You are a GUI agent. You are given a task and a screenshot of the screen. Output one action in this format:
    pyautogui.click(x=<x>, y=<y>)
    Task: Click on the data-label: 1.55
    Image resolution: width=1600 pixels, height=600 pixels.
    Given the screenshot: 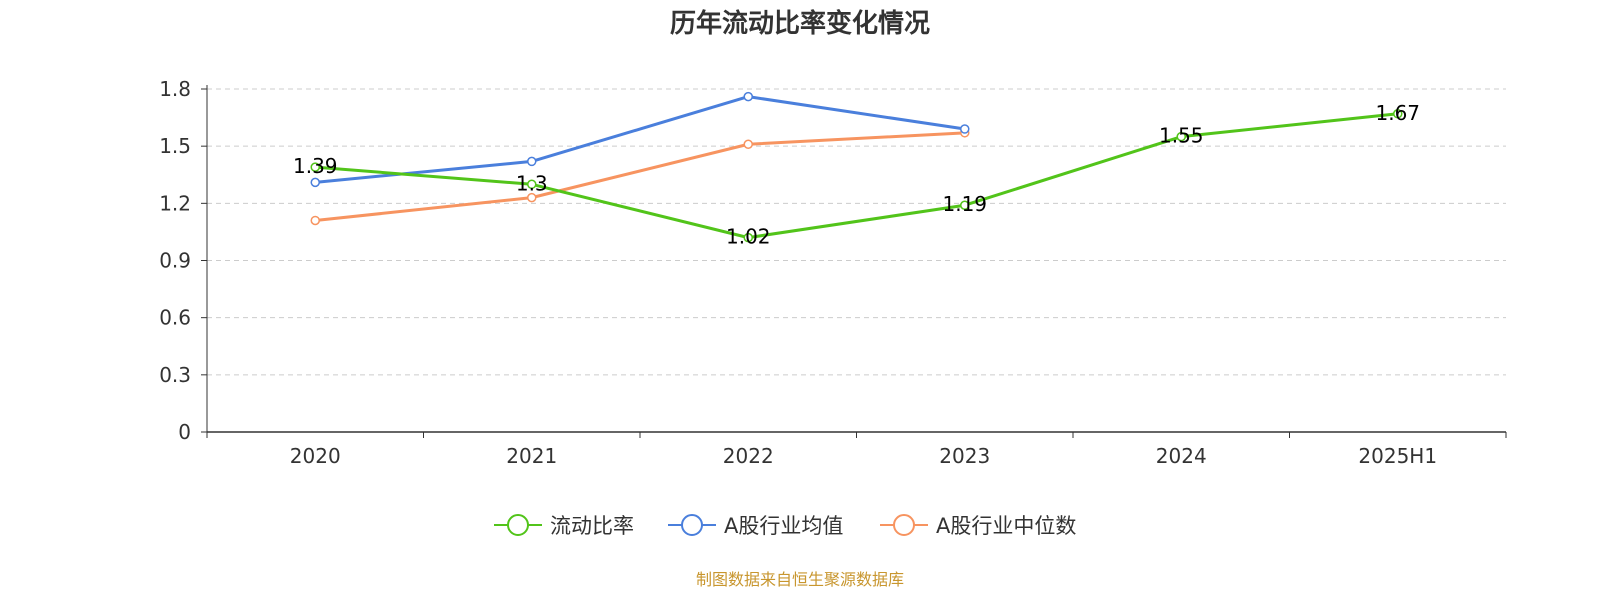 What is the action you would take?
    pyautogui.click(x=1181, y=136)
    